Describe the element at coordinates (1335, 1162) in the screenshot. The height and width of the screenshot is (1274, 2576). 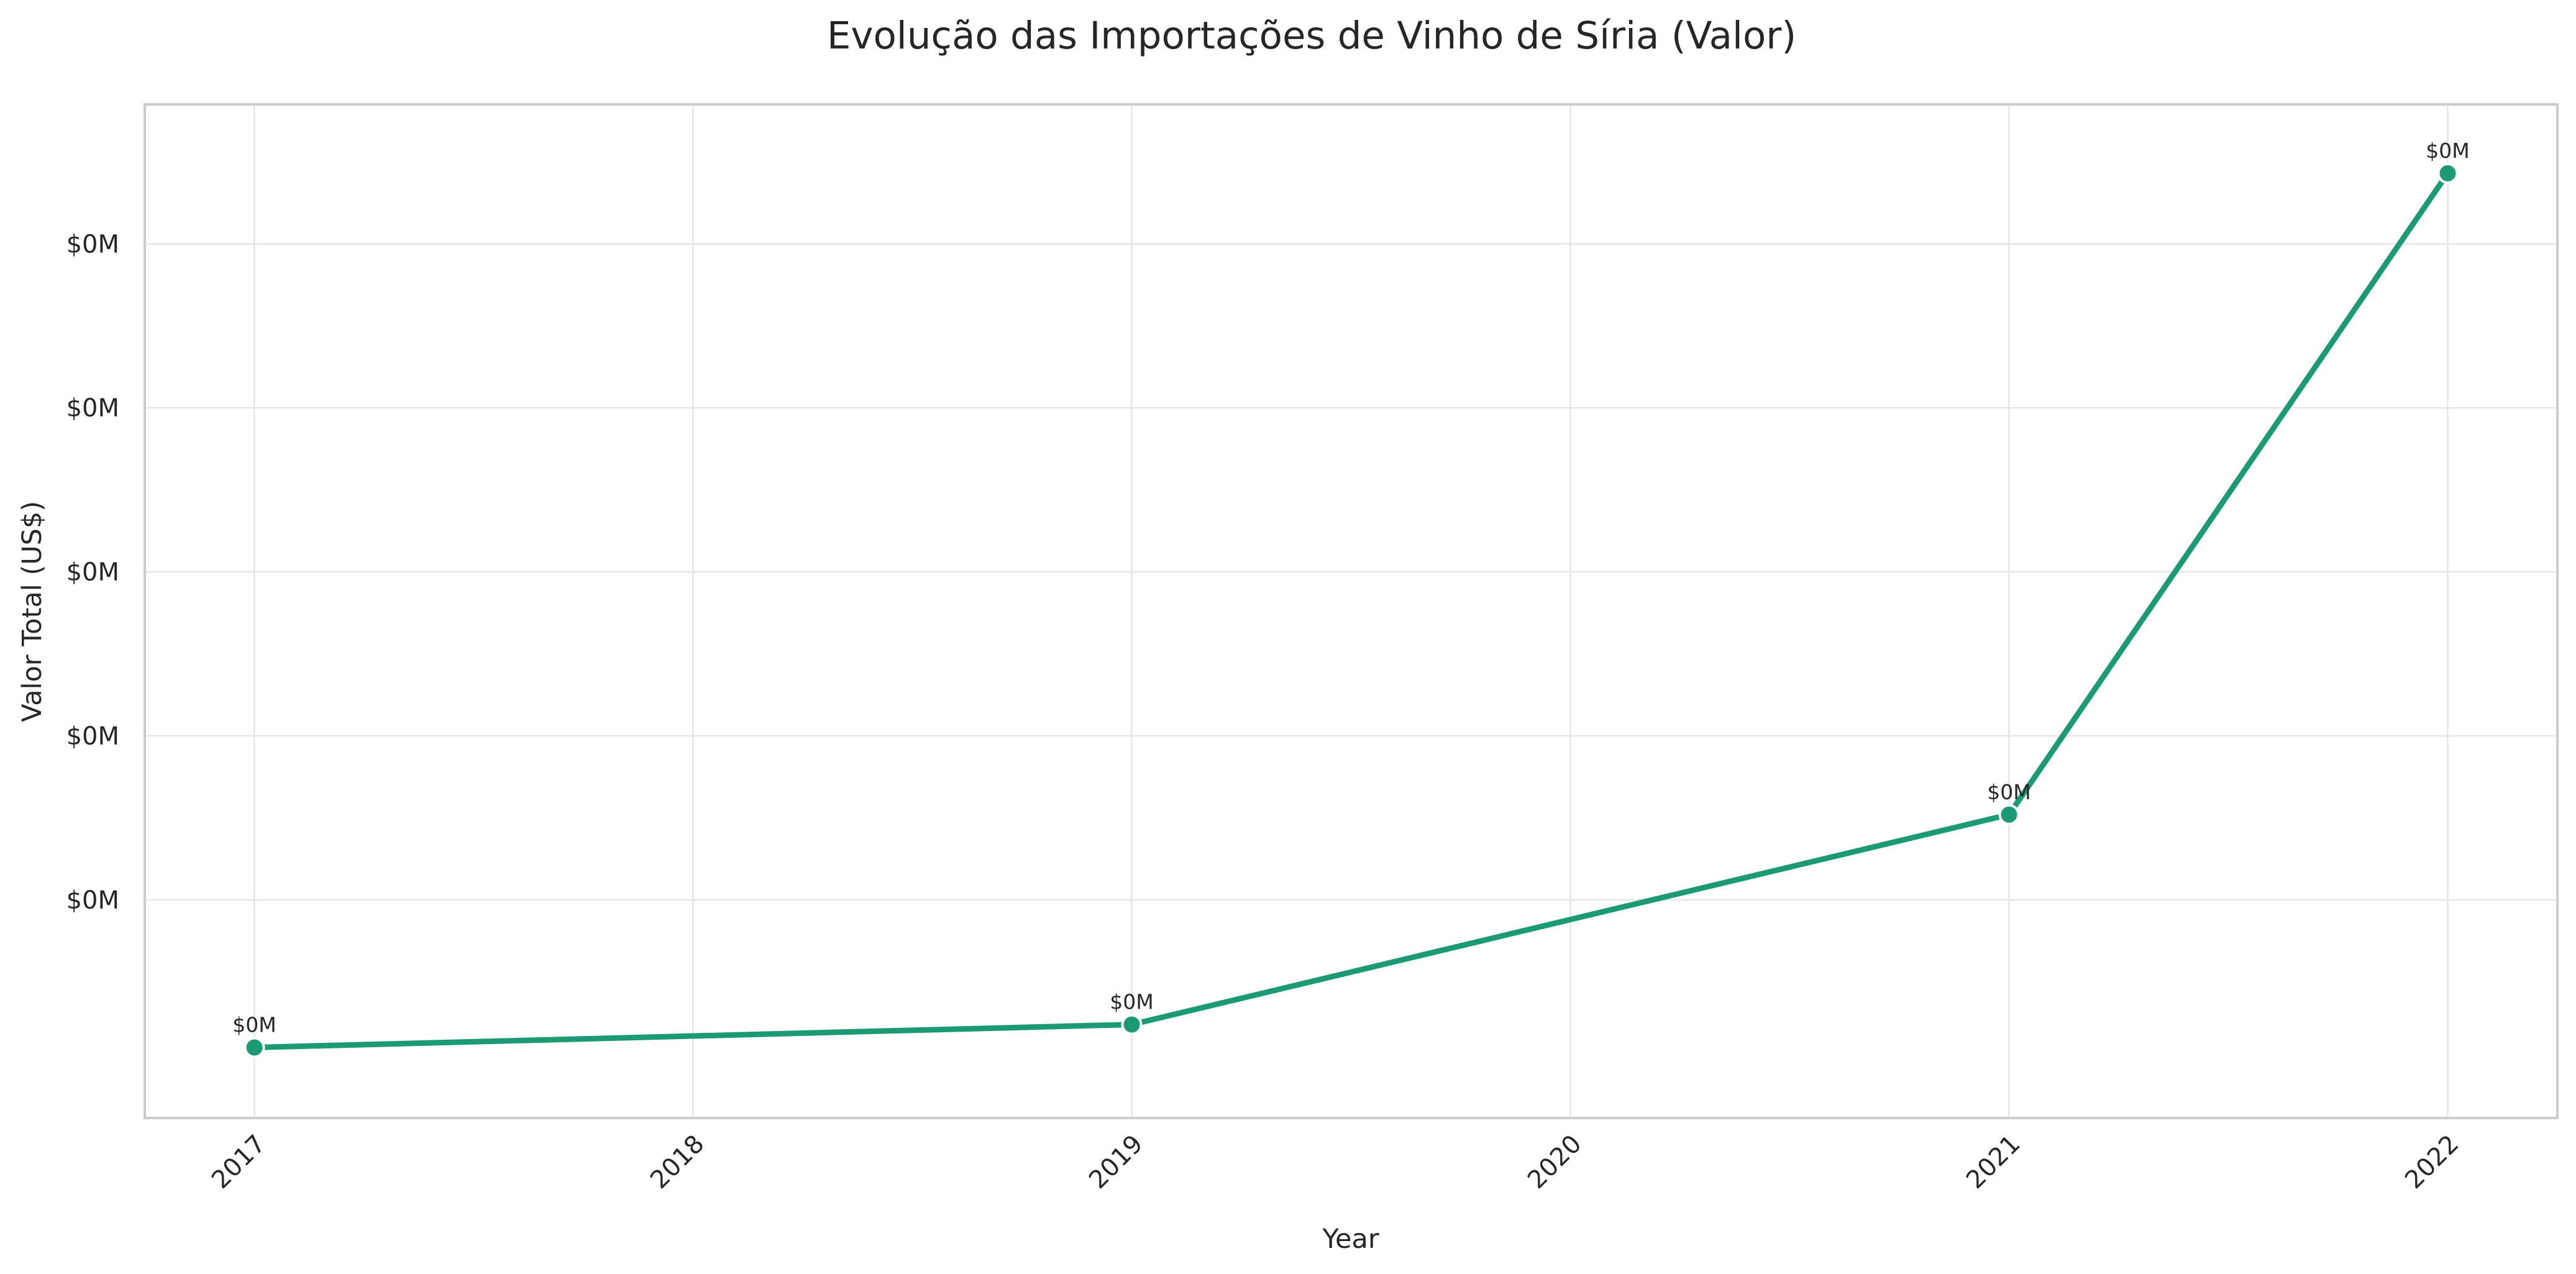
I see `x-axis-ticks: 2017 2018 2019 2020 2021 2022` at that location.